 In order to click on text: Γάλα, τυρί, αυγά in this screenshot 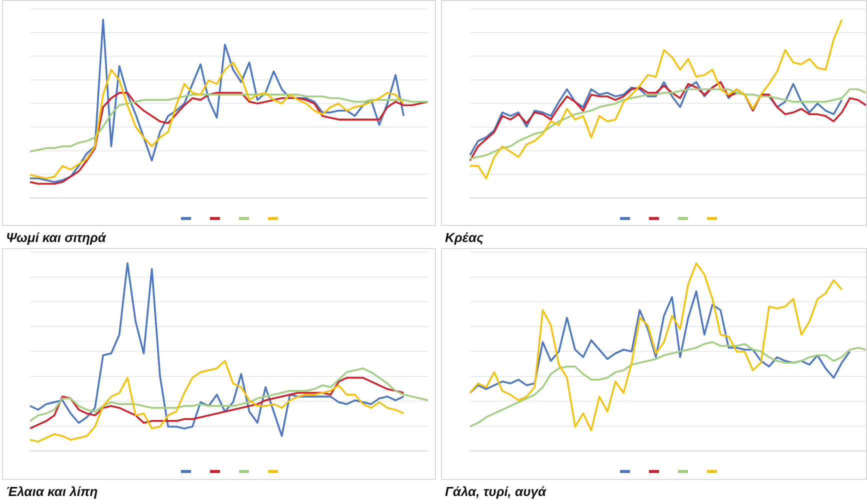, I will do `click(495, 491)`.